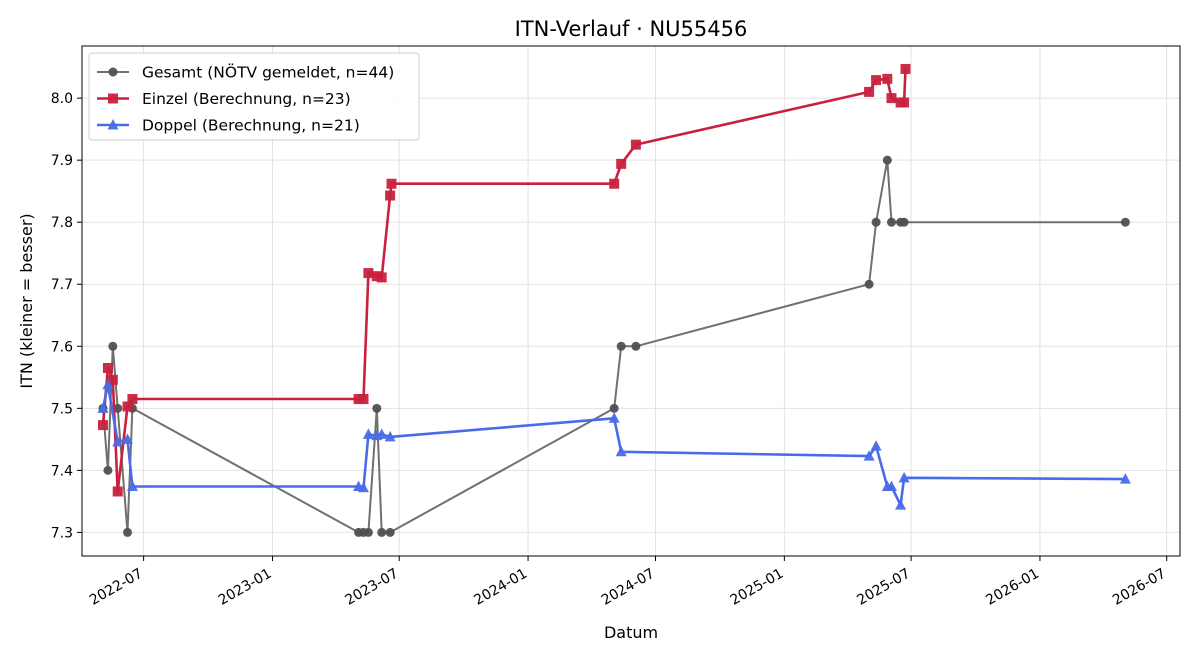  Describe the element at coordinates (26, 300) in the screenshot. I see `y-axis-label: ITN (kleiner = besser)` at that location.